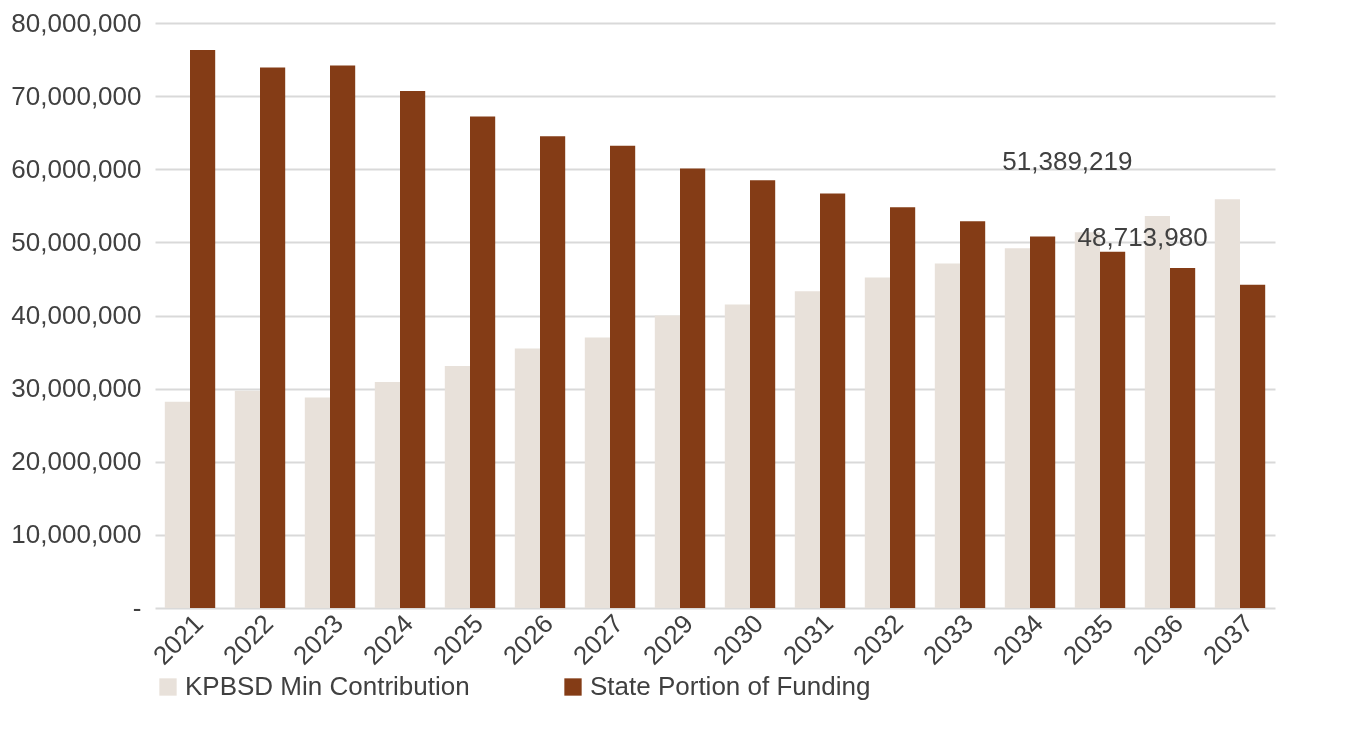 The width and height of the screenshot is (1346, 749). What do you see at coordinates (1142, 236) in the screenshot?
I see `data-label: 48,713,980` at bounding box center [1142, 236].